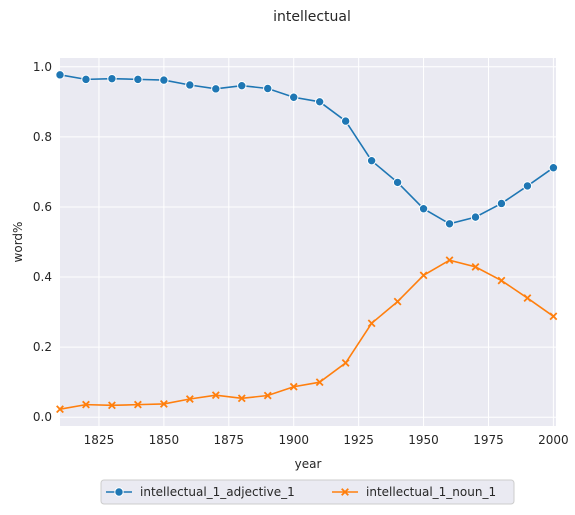 This screenshot has width=575, height=515. What do you see at coordinates (312, 17) in the screenshot?
I see `chart-title: intellectual` at bounding box center [312, 17].